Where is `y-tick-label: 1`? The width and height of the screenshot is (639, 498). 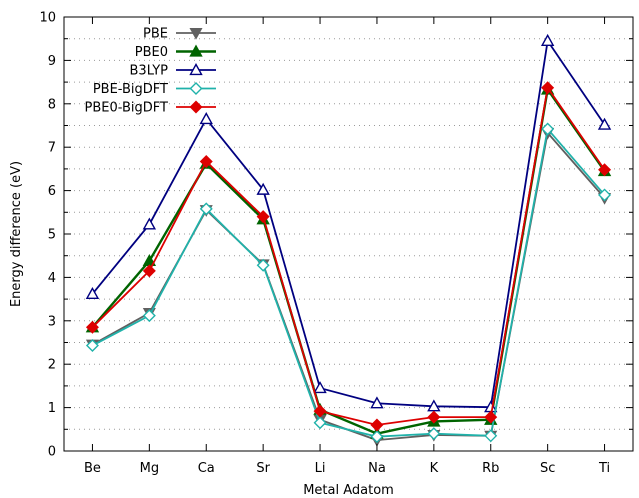
y-tick-label: 1 is located at coordinates (52, 408).